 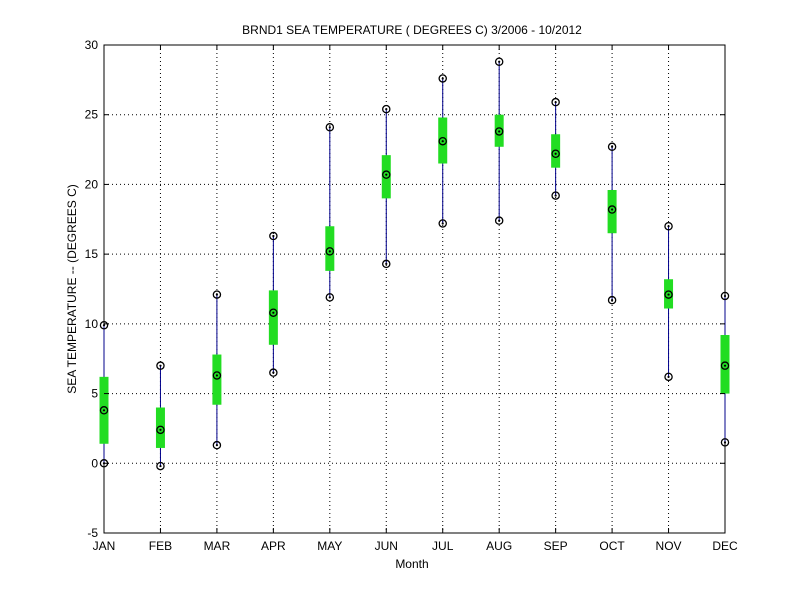 What do you see at coordinates (92, 184) in the screenshot?
I see `y-tick-label: 20` at bounding box center [92, 184].